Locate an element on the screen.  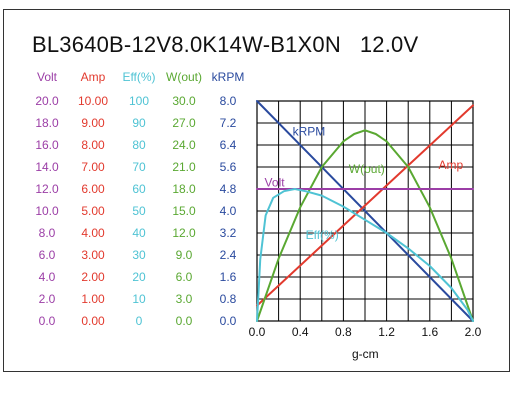
x-tick-label: 0.0 is located at coordinates (257, 332).